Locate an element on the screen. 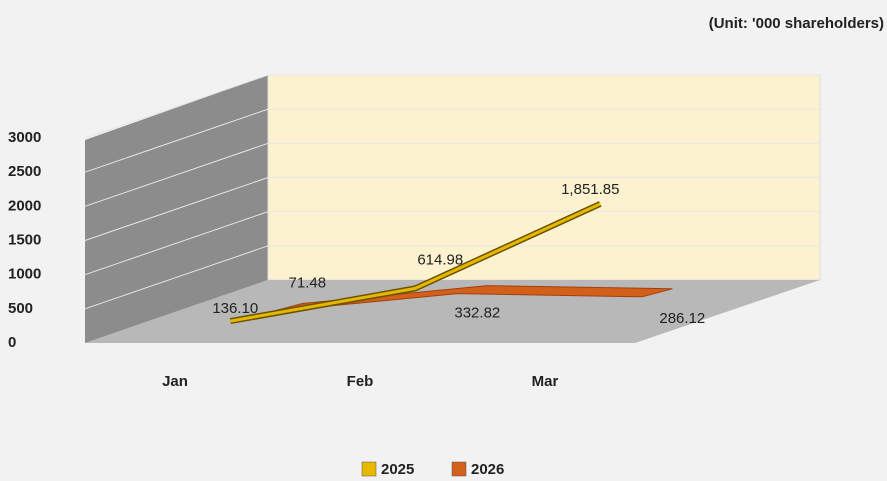  unit-note: (Unit: '000 shareholders) is located at coordinates (796, 23).